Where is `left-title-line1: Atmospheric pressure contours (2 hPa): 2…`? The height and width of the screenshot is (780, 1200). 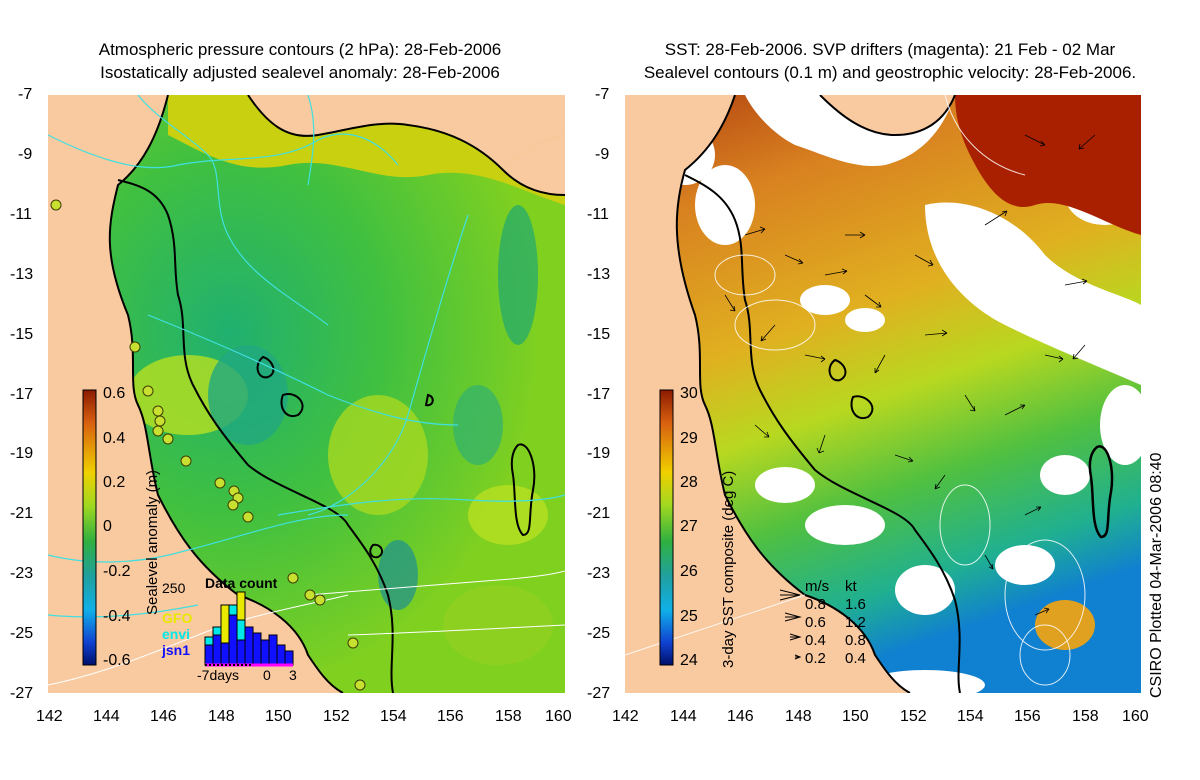
left-title-line1: Atmospheric pressure contours (2 hPa): 2… is located at coordinates (300, 49).